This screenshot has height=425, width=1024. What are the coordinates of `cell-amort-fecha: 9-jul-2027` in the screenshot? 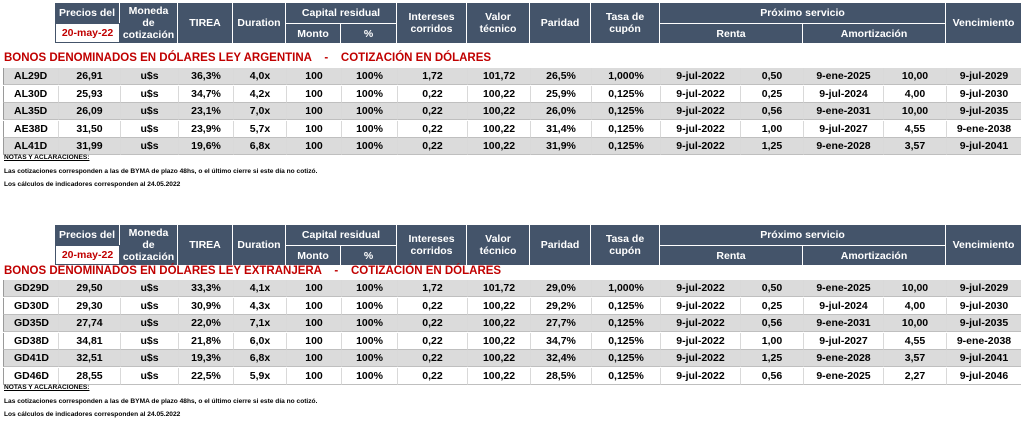 It's located at (843, 129).